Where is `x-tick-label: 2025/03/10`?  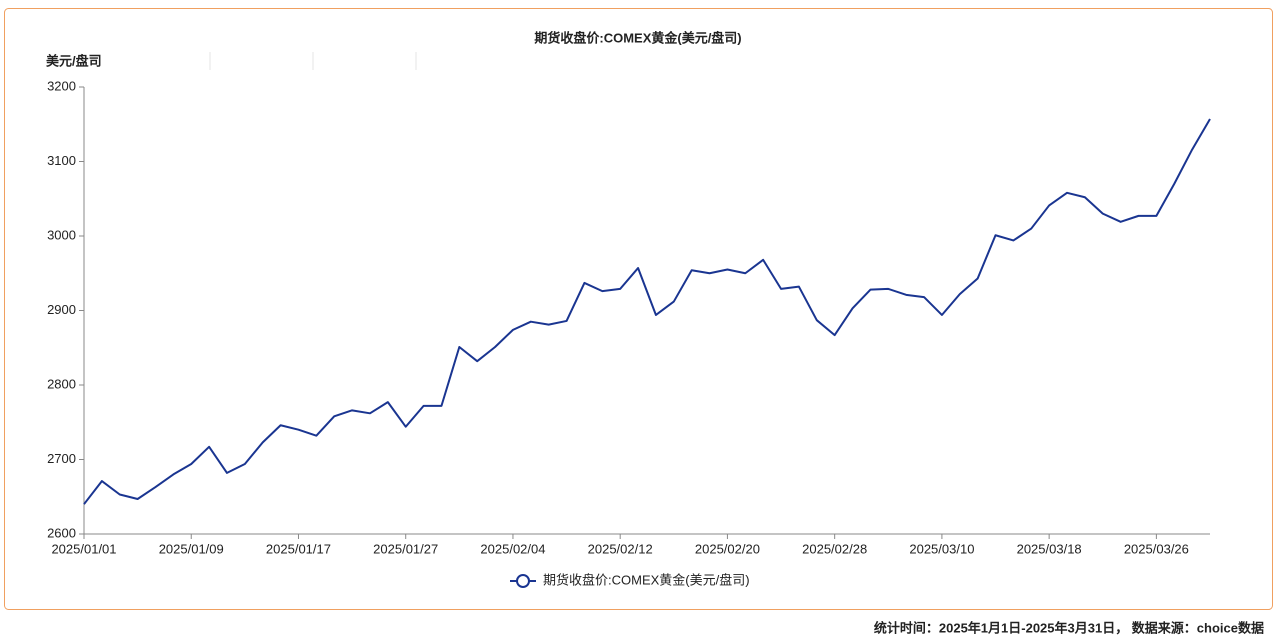
x-tick-label: 2025/03/10 is located at coordinates (941, 548).